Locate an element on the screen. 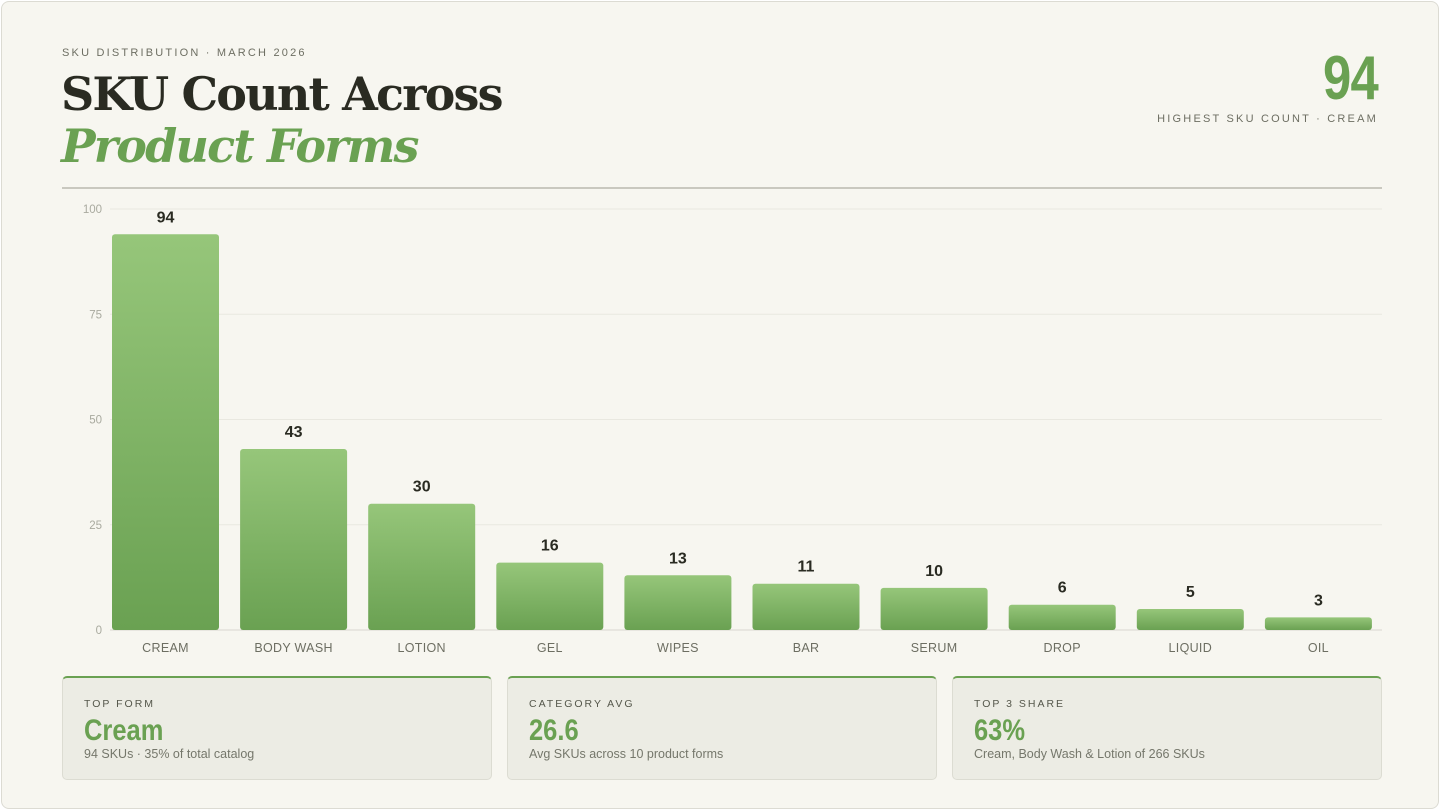 This screenshot has width=1440, height=810. bar-cream is located at coordinates (165, 432).